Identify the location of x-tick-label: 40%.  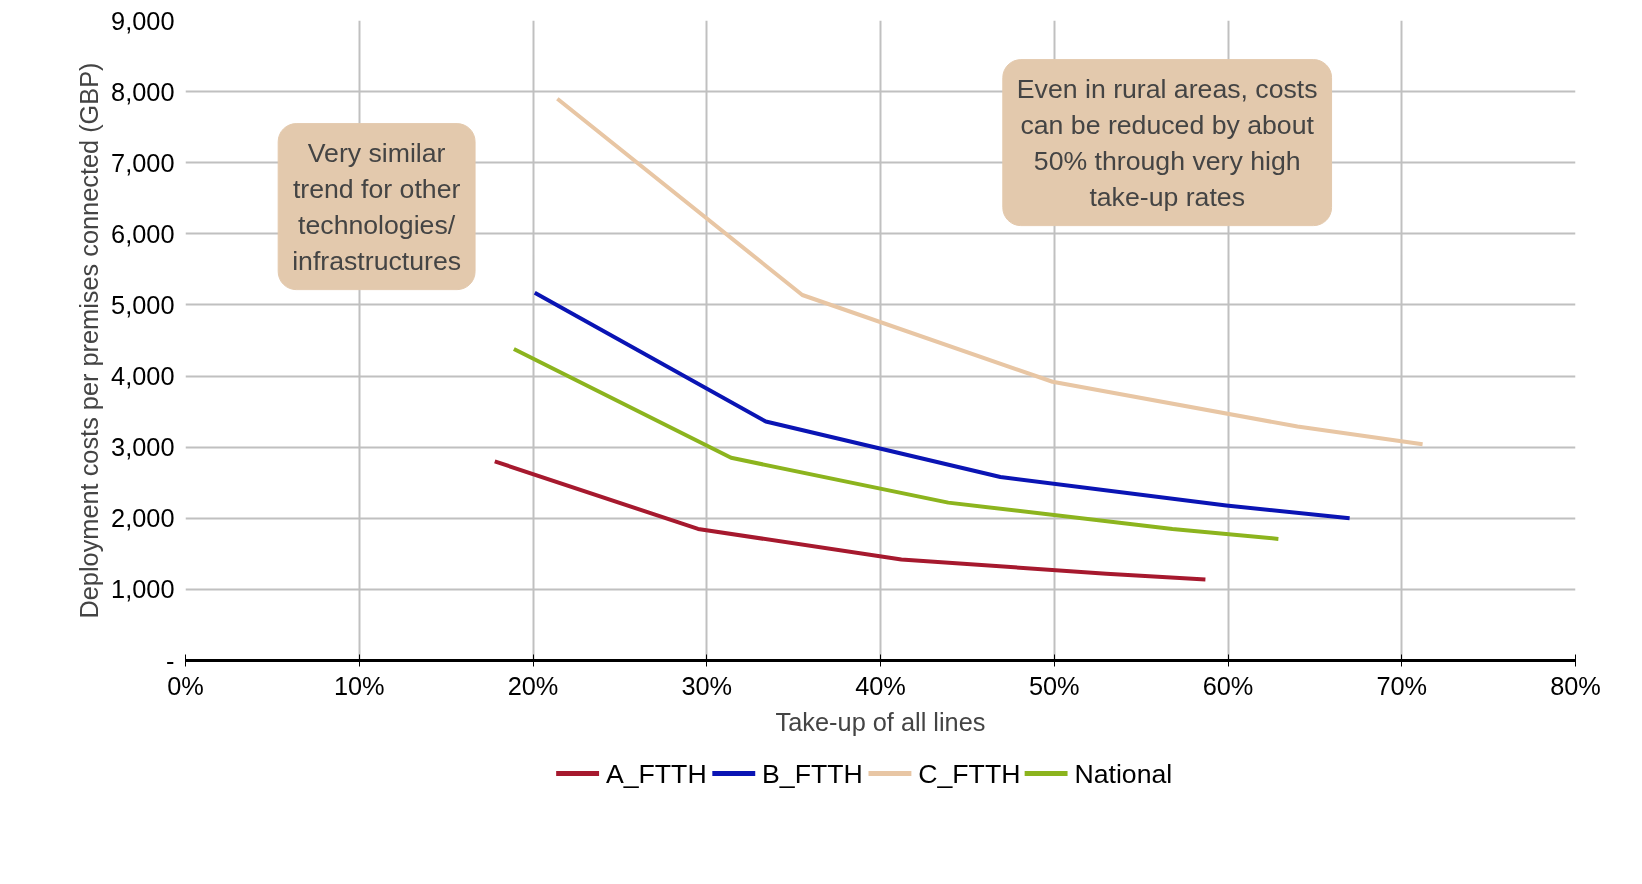
(880, 685).